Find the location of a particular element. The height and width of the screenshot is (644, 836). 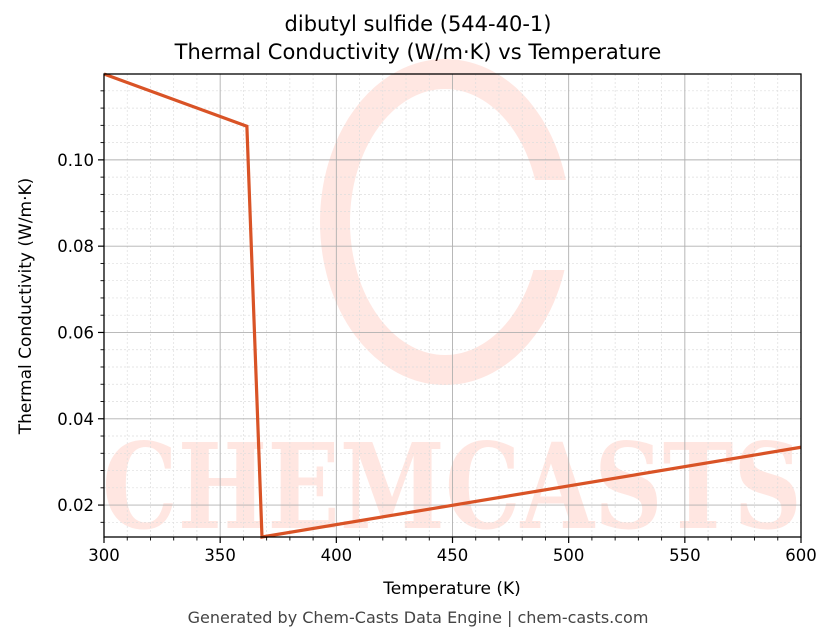

x-tick-label: 500 is located at coordinates (569, 555).